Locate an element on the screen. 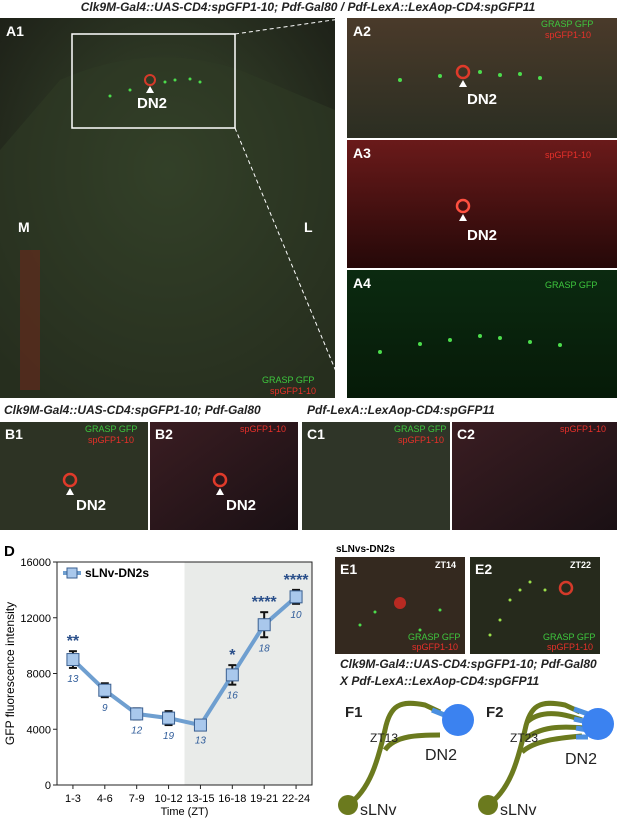  n-label: 10 is located at coordinates (297, 615).